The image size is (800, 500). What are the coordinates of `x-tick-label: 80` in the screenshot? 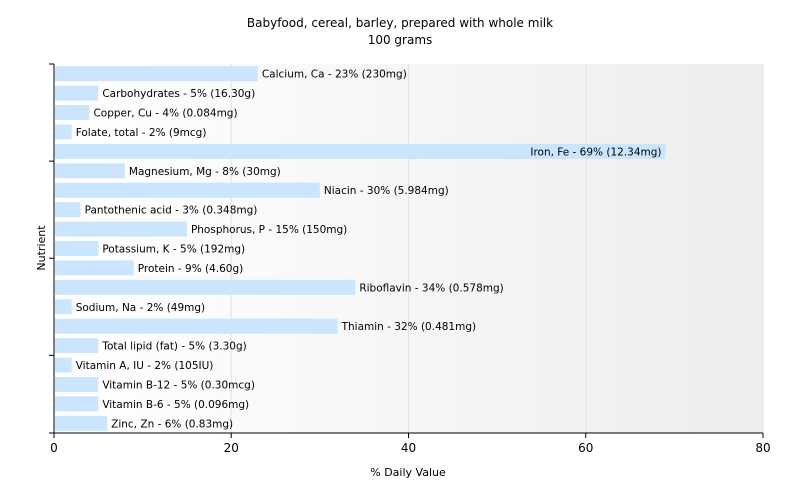 It's located at (762, 448).